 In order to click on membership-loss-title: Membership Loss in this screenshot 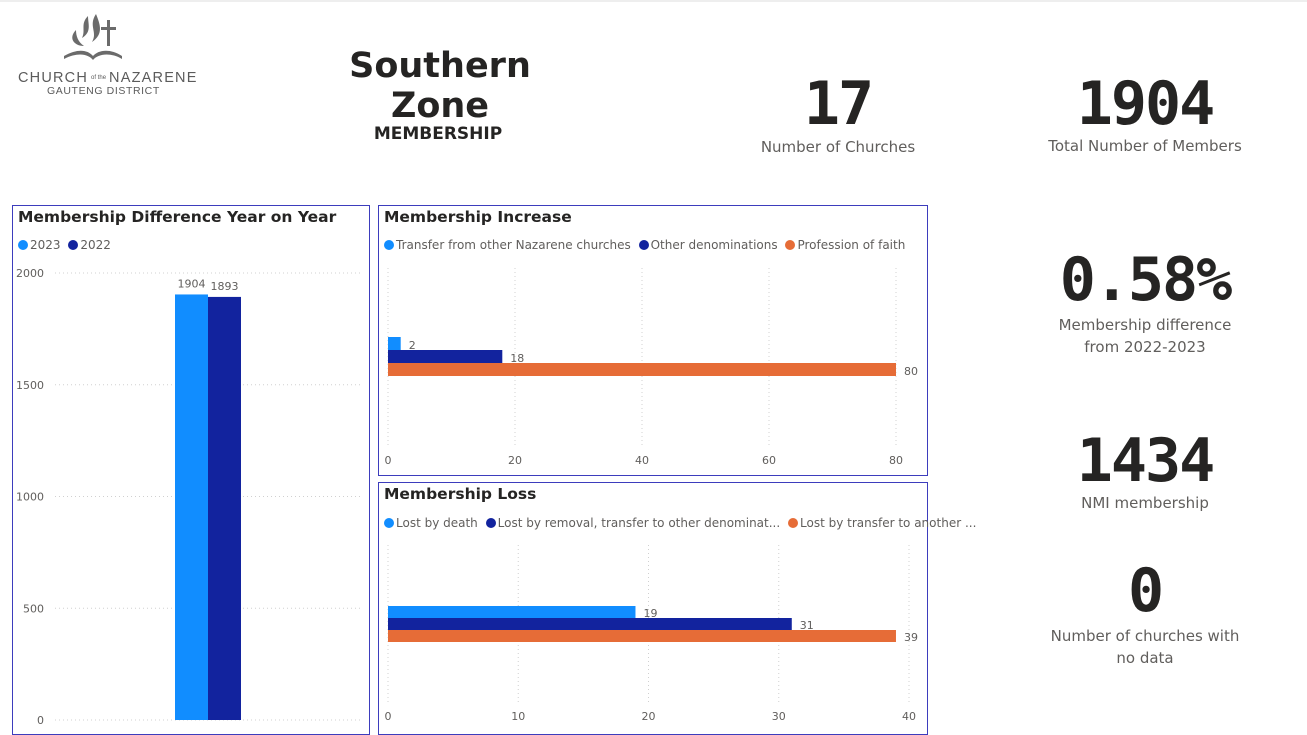, I will do `click(460, 494)`.